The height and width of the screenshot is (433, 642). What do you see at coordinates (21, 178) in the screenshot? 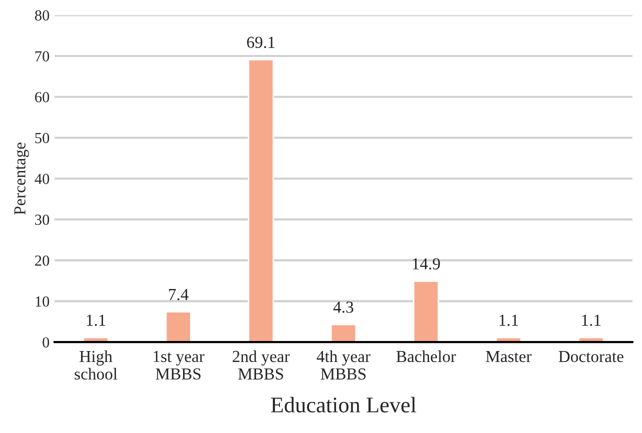
I see `y-axis-title: Percentage` at bounding box center [21, 178].